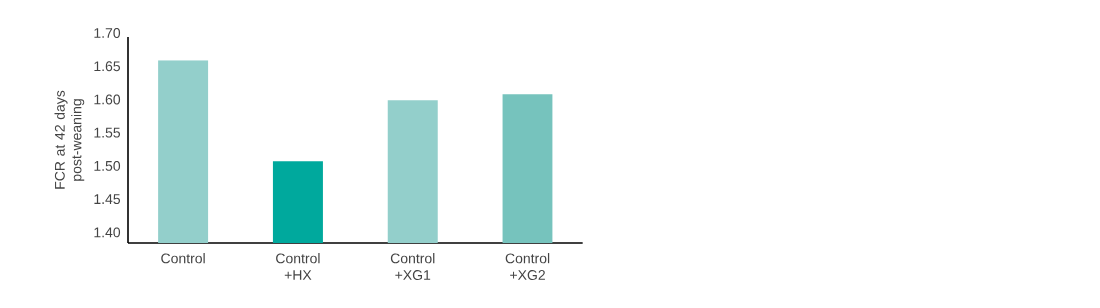 The width and height of the screenshot is (1100, 308). What do you see at coordinates (107, 132) in the screenshot?
I see `y-tick-label: 1.55` at bounding box center [107, 132].